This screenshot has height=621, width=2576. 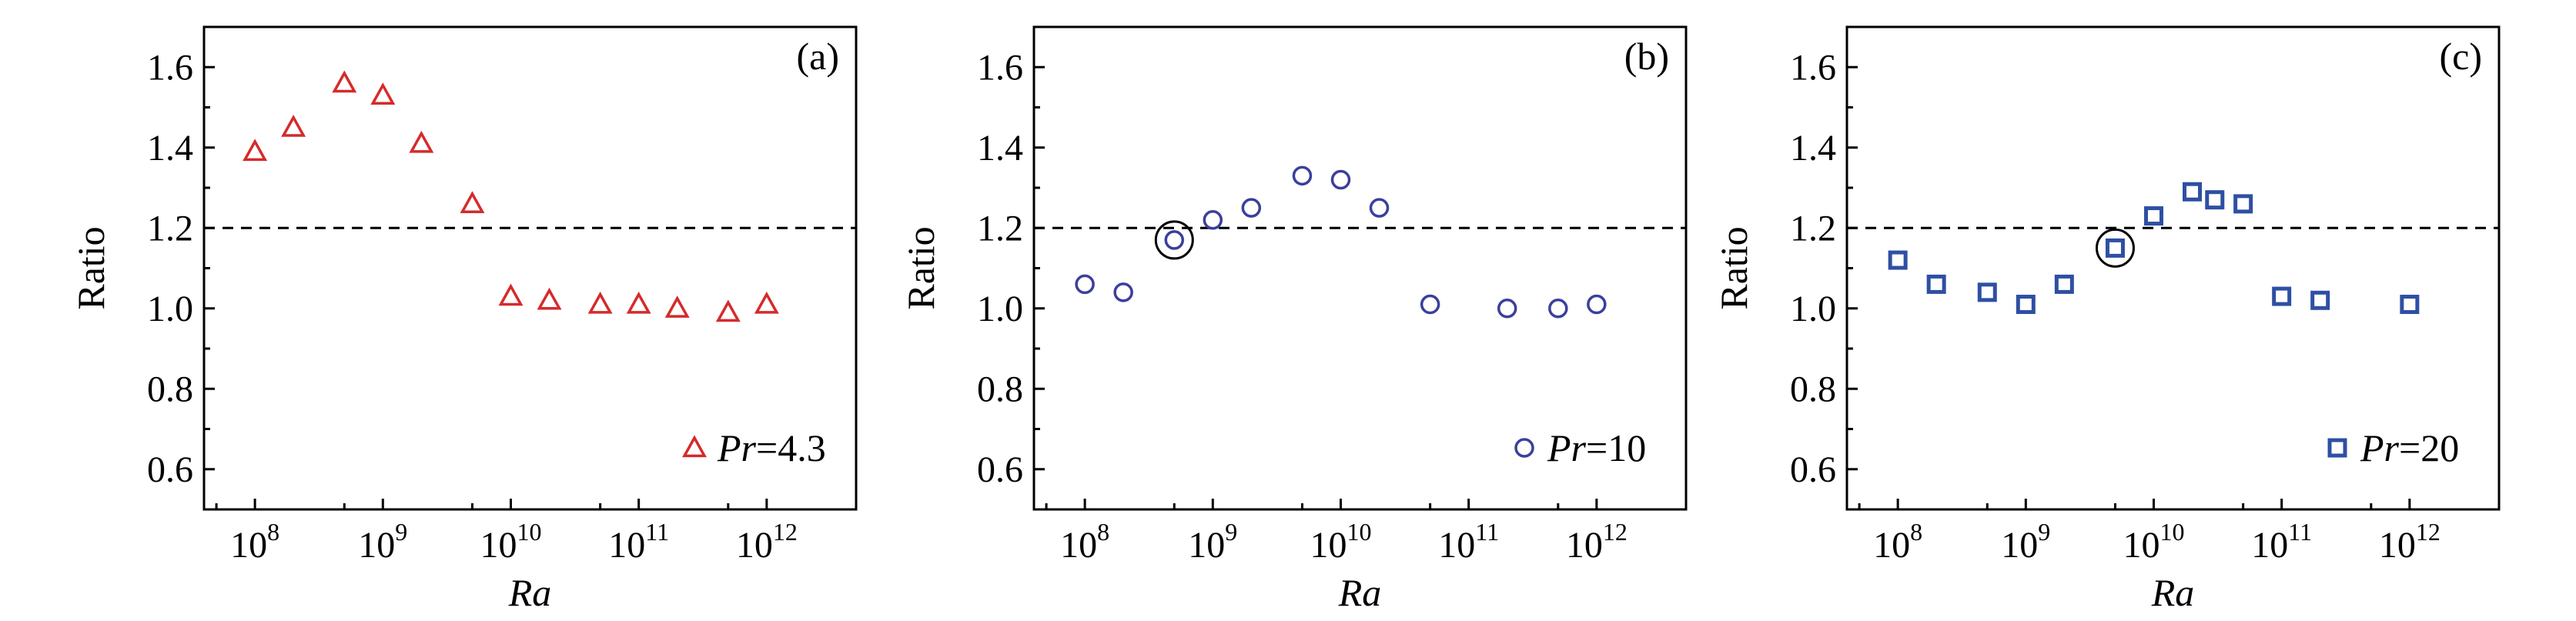 I want to click on legend-label: Pr=20, so click(x=2410, y=448).